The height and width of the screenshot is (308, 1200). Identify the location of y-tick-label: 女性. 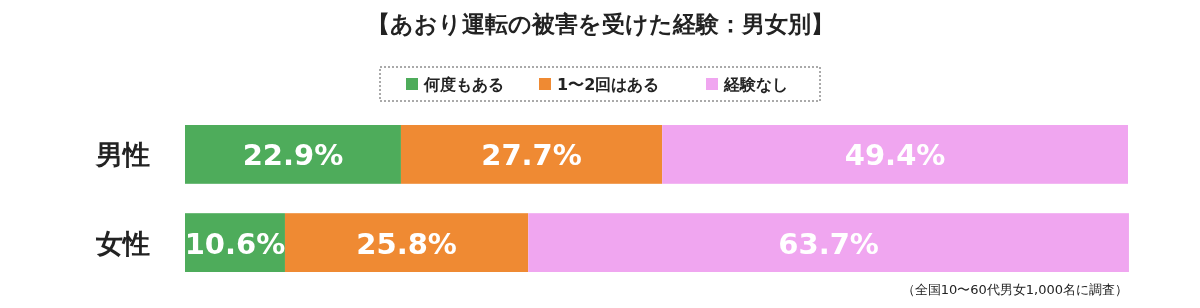
(122, 243).